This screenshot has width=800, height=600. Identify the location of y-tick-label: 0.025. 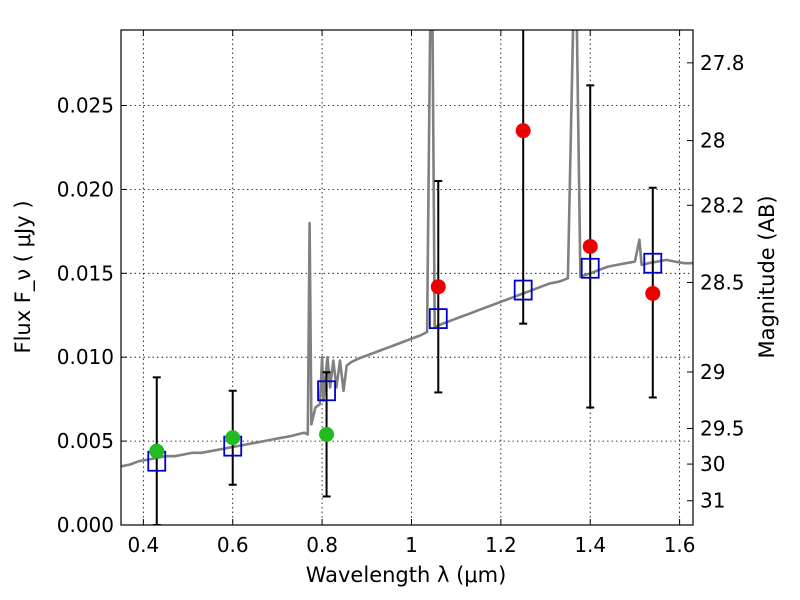
(85, 106).